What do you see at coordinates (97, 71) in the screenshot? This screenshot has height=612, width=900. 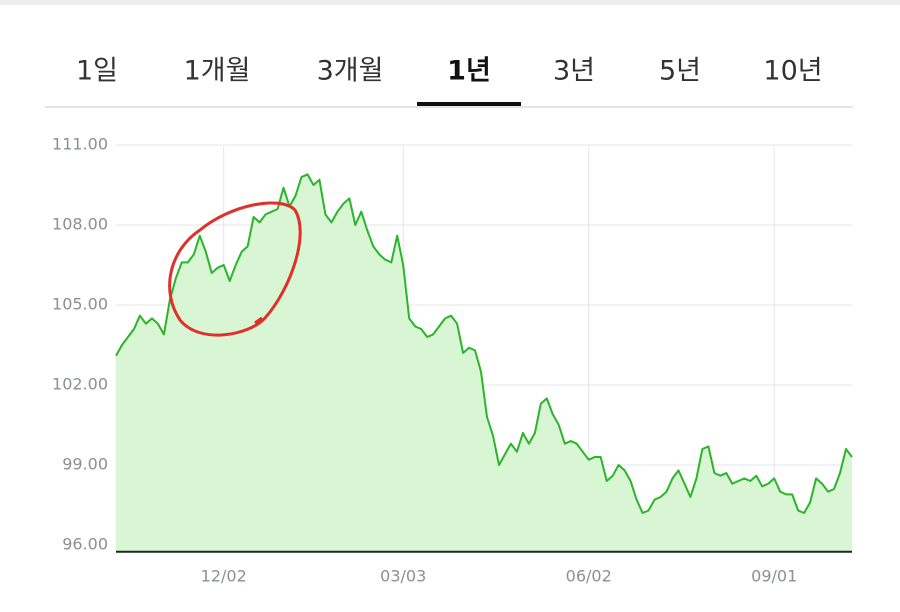 I see `tab: 1일` at bounding box center [97, 71].